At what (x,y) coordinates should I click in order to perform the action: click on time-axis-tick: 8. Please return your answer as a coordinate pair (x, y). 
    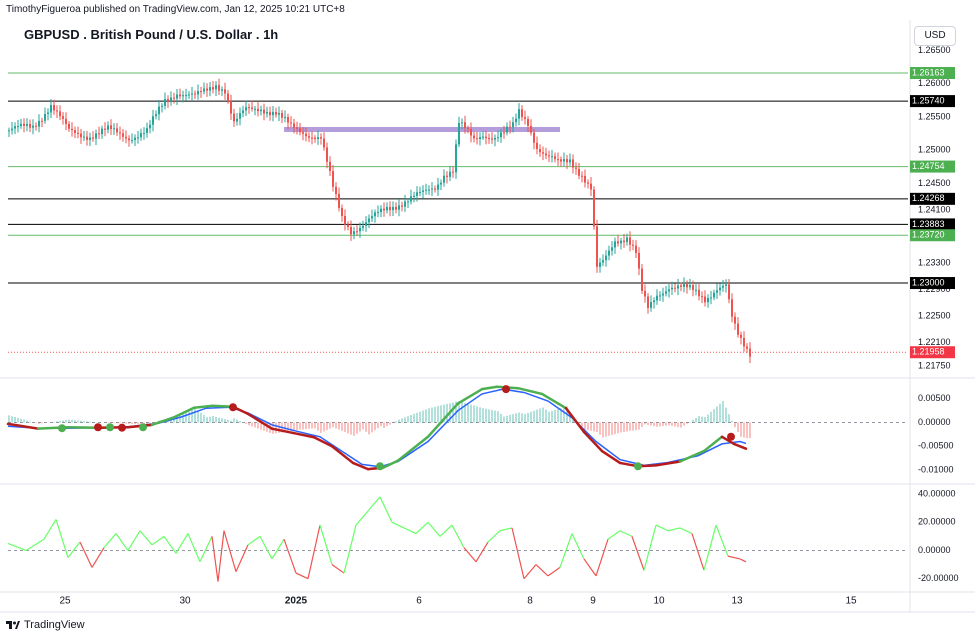
    Looking at the image, I should click on (530, 601).